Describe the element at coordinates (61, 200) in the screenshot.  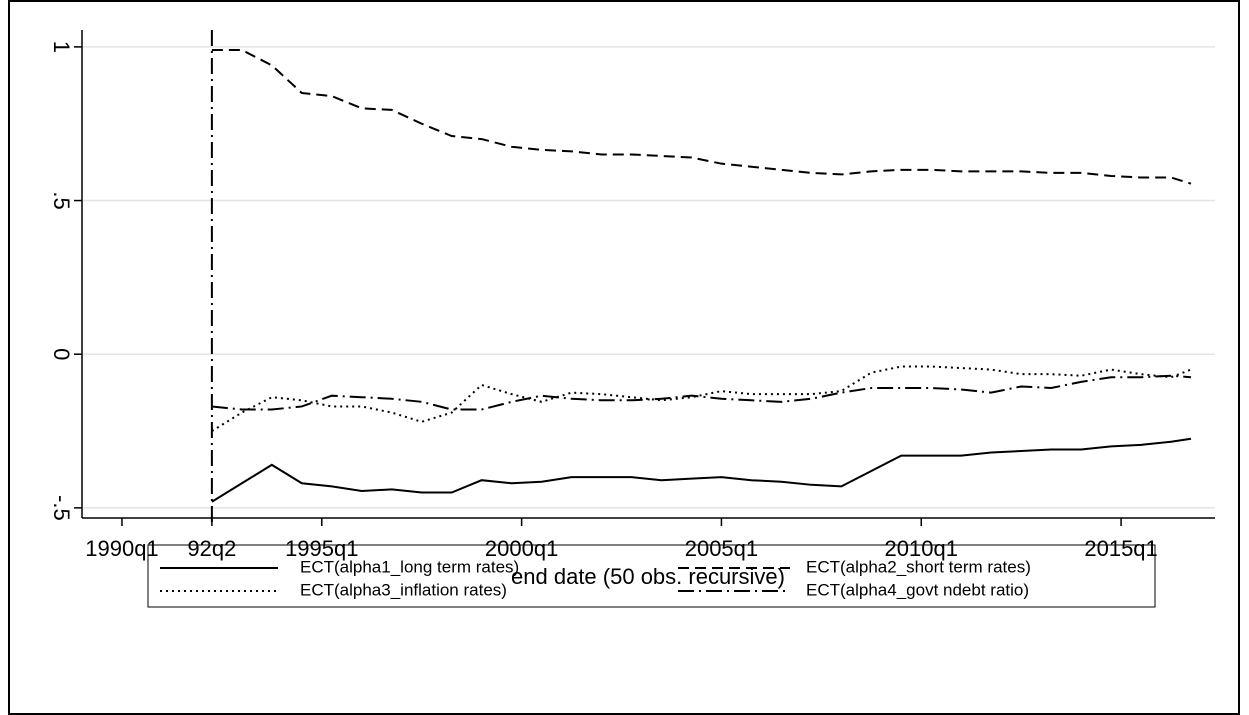
I see `y-tick-label: .5` at that location.